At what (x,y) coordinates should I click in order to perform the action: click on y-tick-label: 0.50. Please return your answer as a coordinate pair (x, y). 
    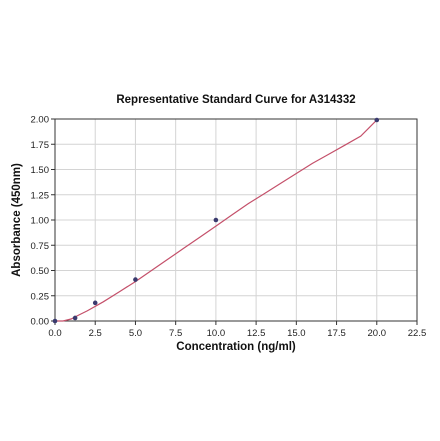
    Looking at the image, I should click on (40, 271).